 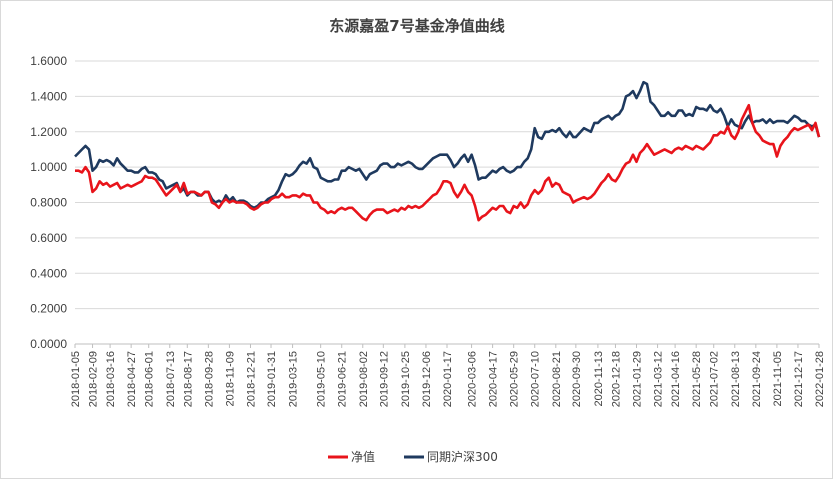 I want to click on x-tick-label: 2019-05-10, so click(x=322, y=379).